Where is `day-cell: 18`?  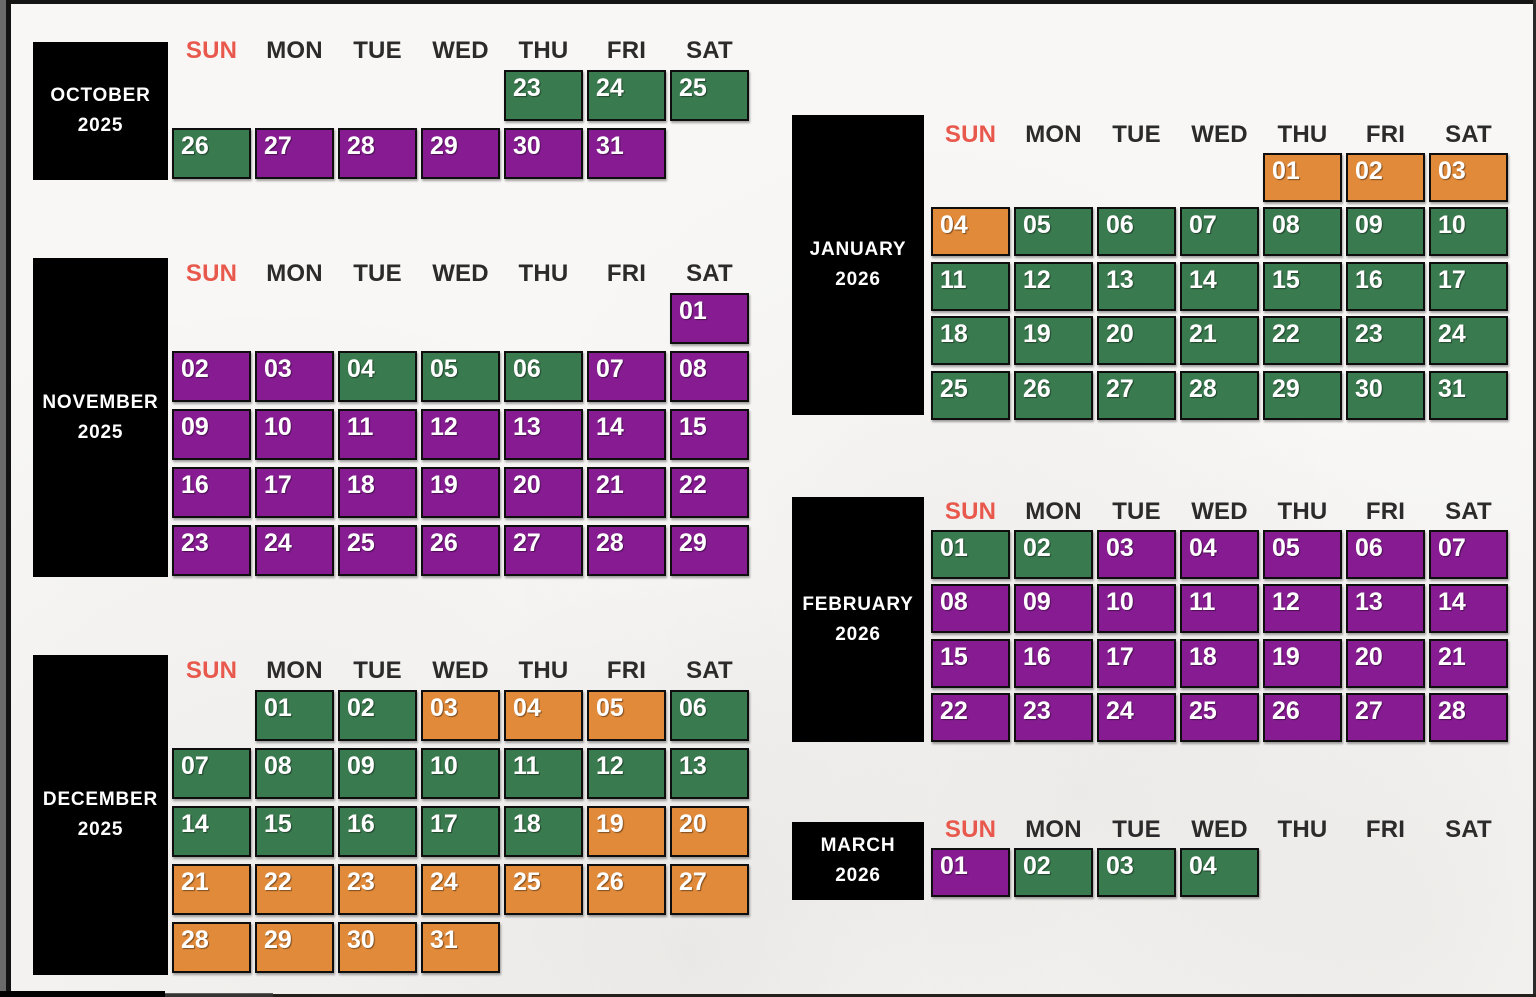
day-cell: 18 is located at coordinates (377, 492).